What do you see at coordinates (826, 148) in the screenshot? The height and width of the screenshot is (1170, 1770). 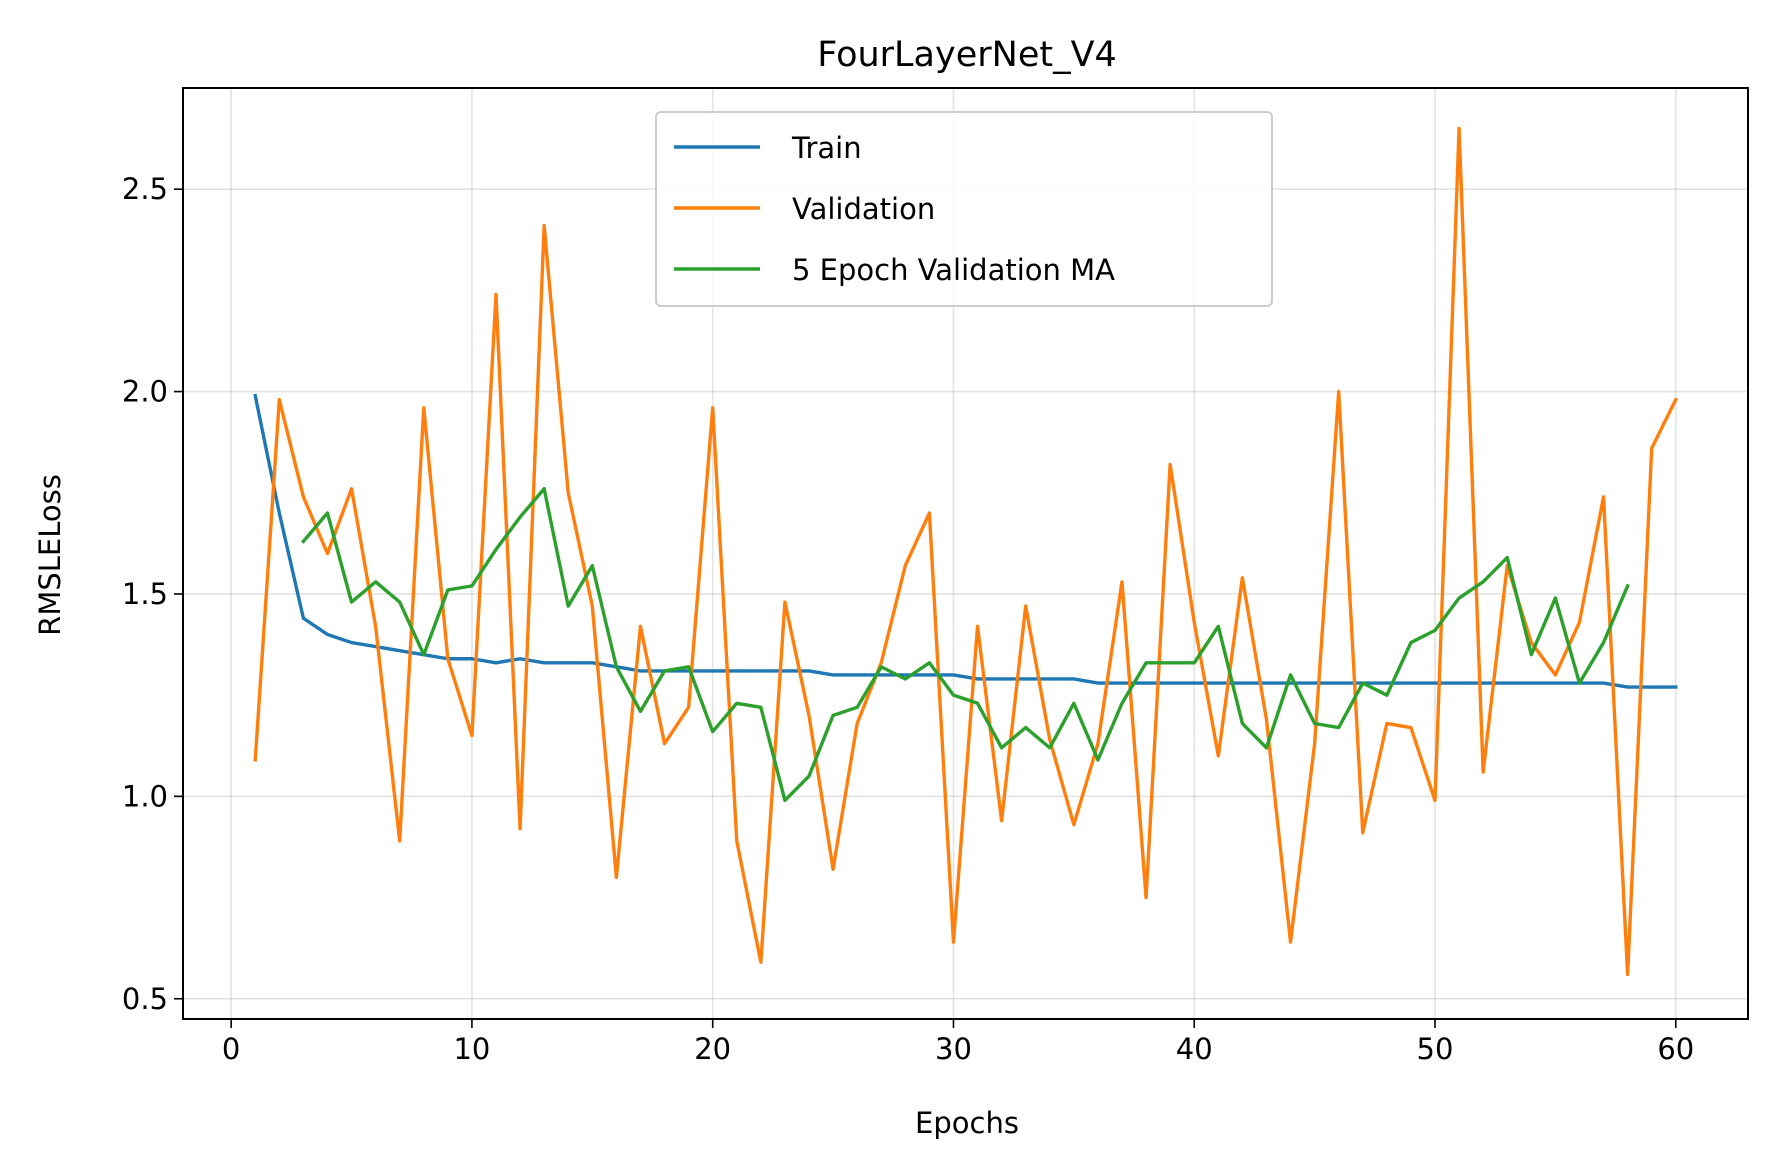 I see `legend-label: Train` at bounding box center [826, 148].